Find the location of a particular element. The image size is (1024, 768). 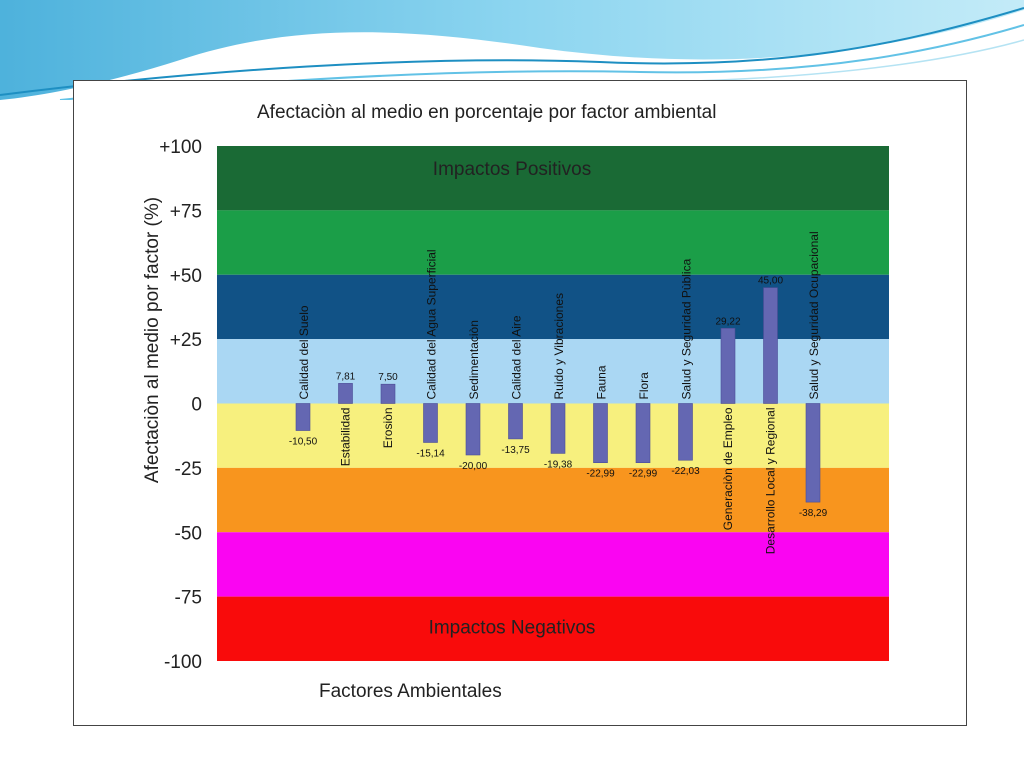

category-label: Erosiòn is located at coordinates (388, 428).